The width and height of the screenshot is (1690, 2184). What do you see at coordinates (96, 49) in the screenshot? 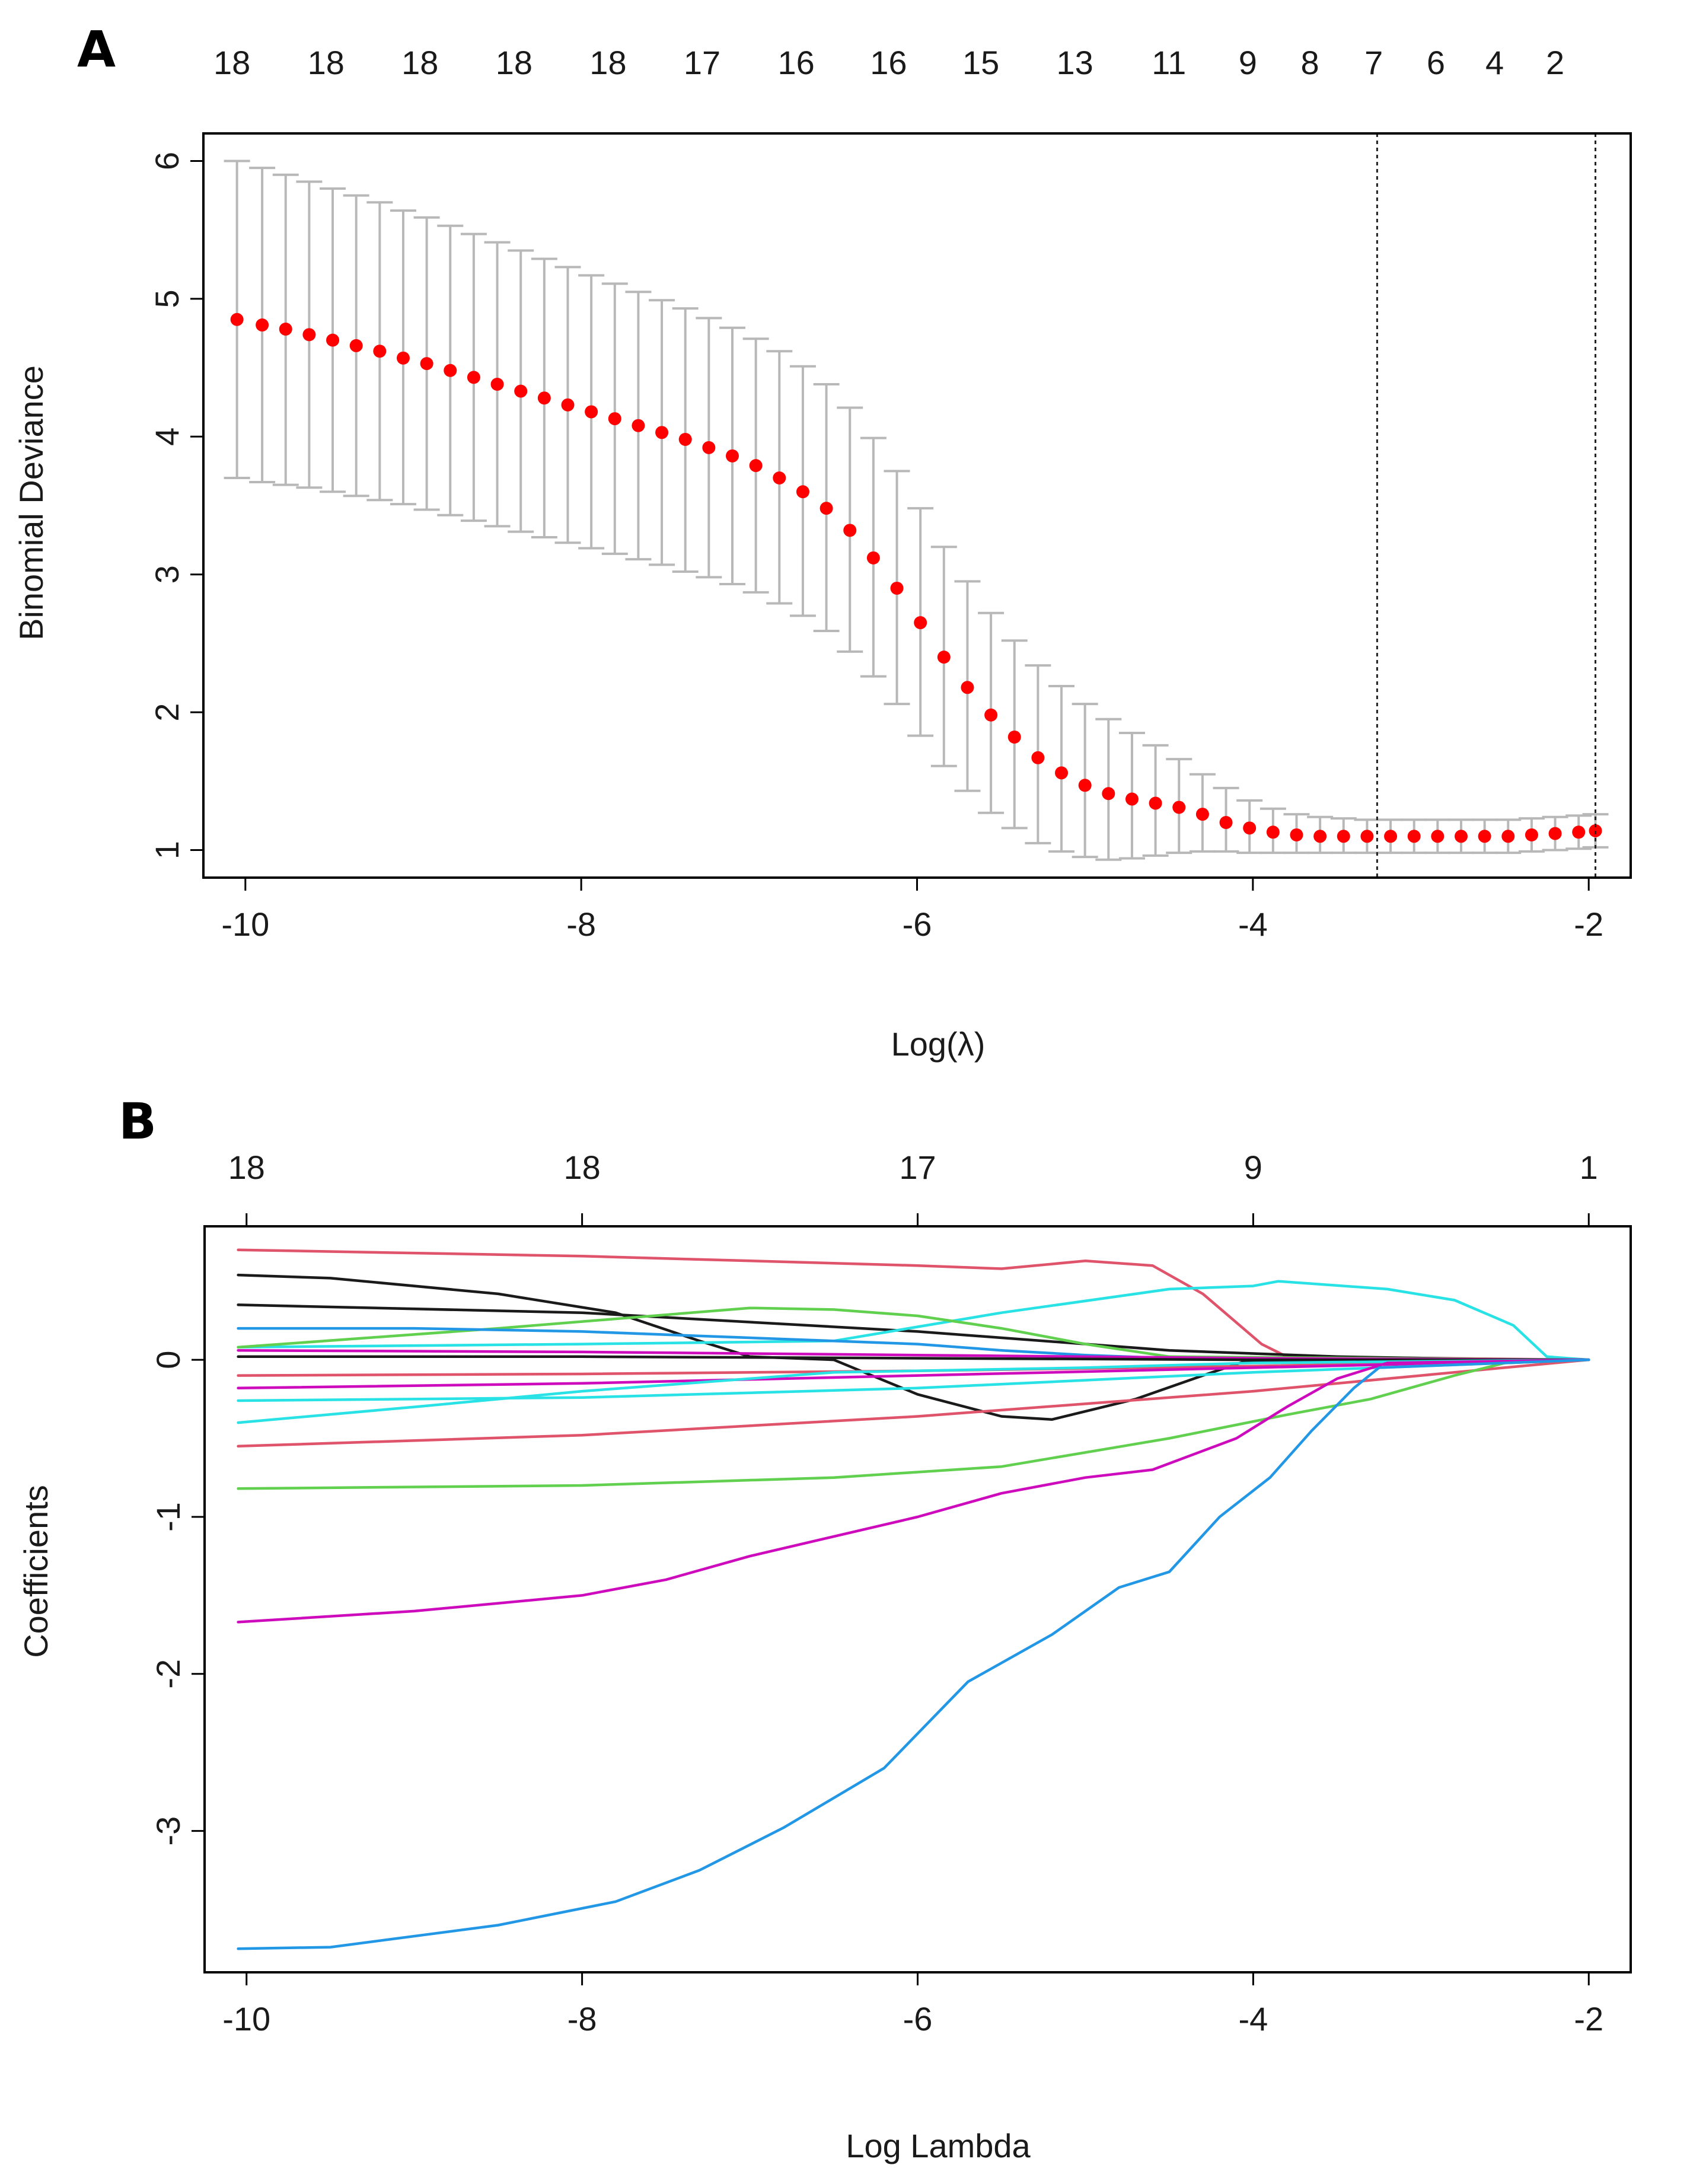
I see `panel-a-letter: A` at bounding box center [96, 49].